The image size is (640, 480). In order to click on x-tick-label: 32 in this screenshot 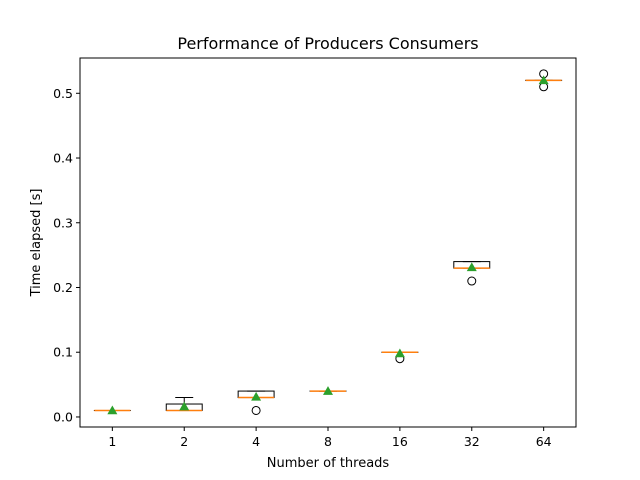, I will do `click(472, 441)`.